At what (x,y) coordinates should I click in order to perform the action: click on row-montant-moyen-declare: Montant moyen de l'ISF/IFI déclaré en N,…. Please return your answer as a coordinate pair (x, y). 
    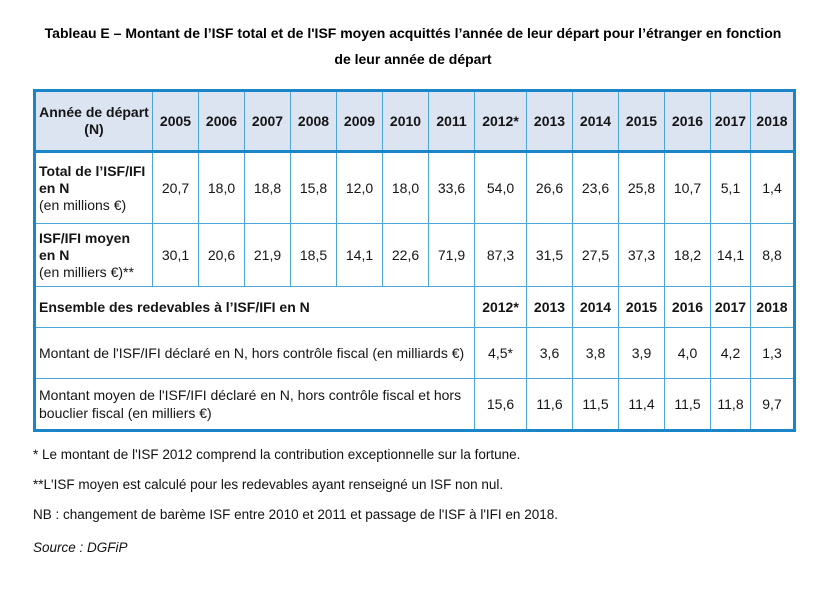
    Looking at the image, I should click on (414, 404).